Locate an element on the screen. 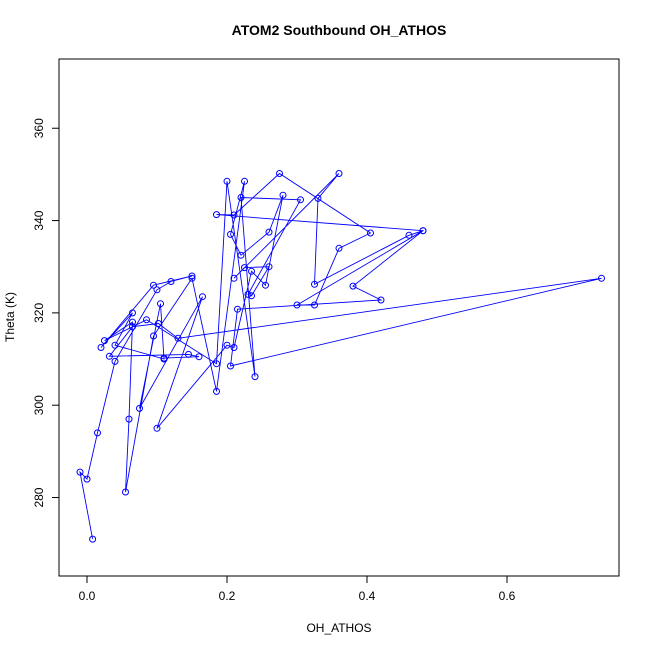 The height and width of the screenshot is (650, 650). x-axis-label: OH_ATHOS is located at coordinates (338, 628).